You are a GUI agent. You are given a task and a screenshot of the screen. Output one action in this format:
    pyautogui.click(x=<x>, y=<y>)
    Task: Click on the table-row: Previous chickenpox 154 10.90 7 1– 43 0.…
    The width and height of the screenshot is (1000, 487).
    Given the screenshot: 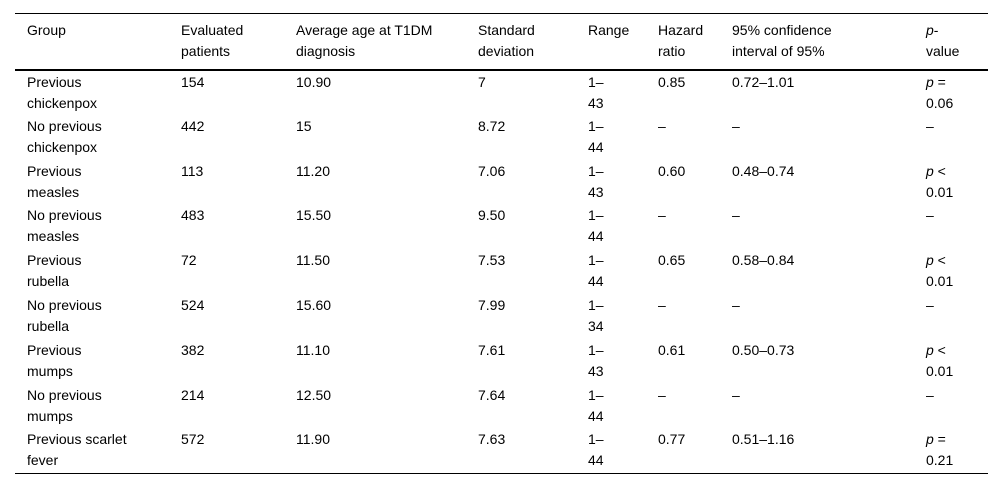 What is the action you would take?
    pyautogui.click(x=501, y=92)
    